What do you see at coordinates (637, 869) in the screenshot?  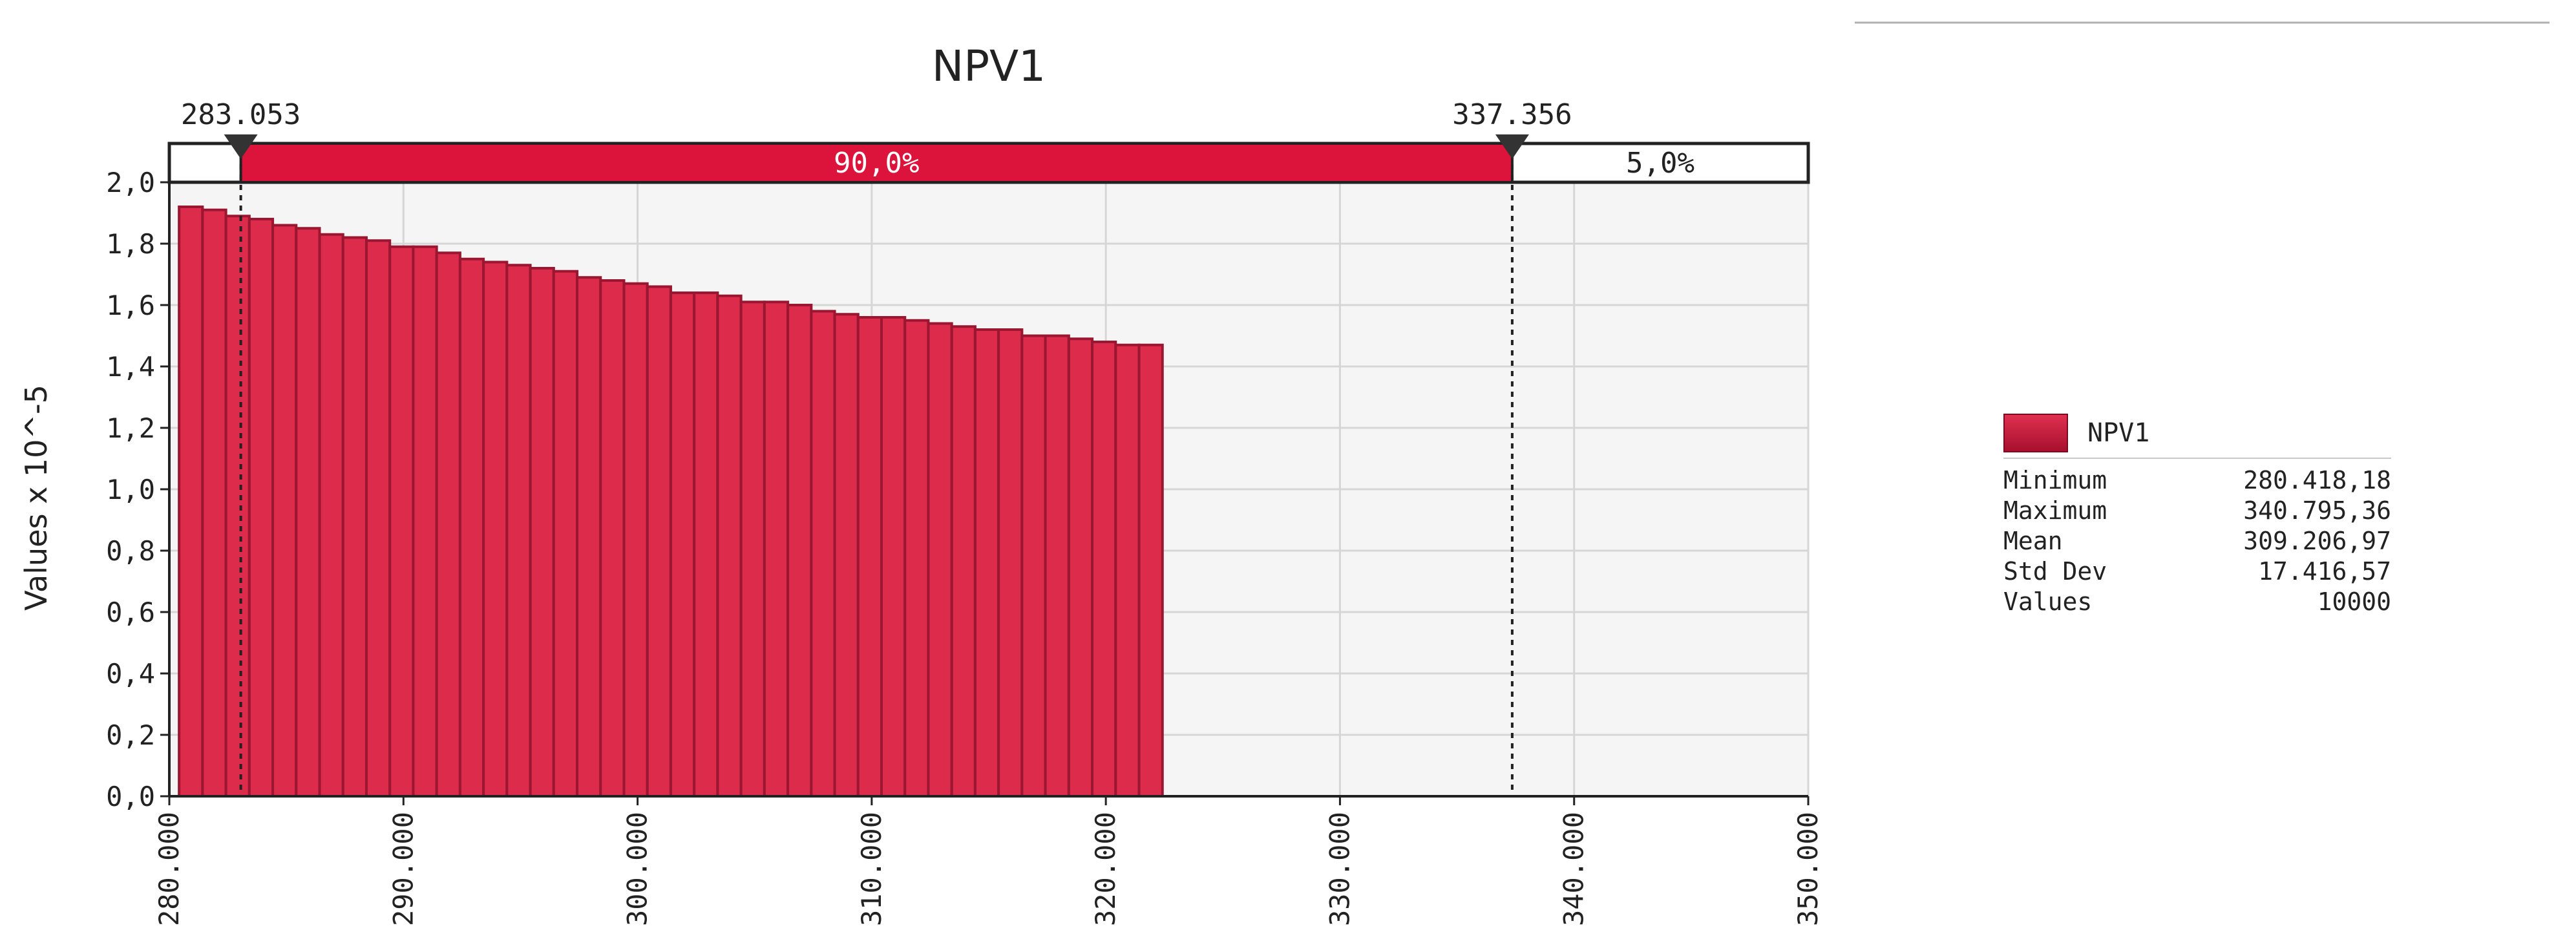 I see `x-tick-label: 300.000` at bounding box center [637, 869].